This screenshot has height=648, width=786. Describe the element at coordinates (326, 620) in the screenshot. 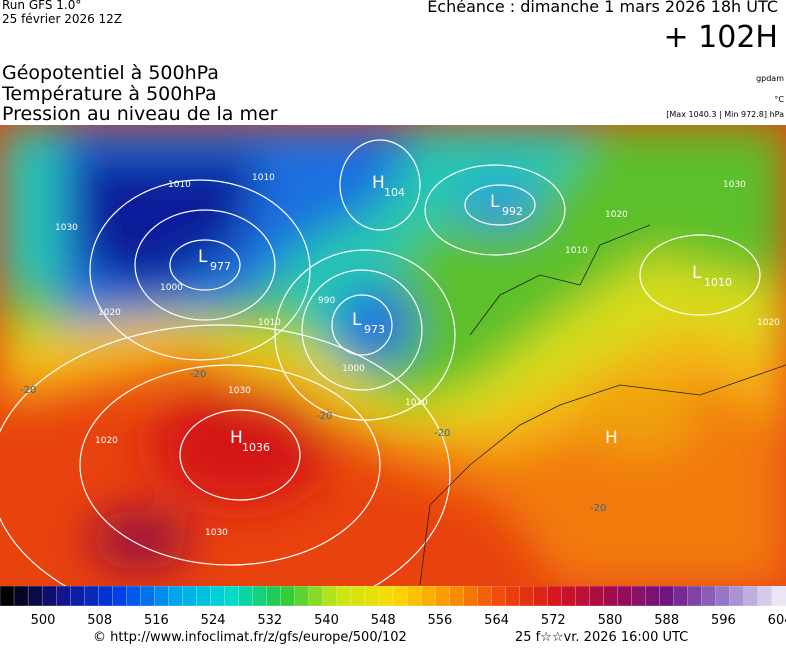

I see `colorbar-label: 540` at that location.